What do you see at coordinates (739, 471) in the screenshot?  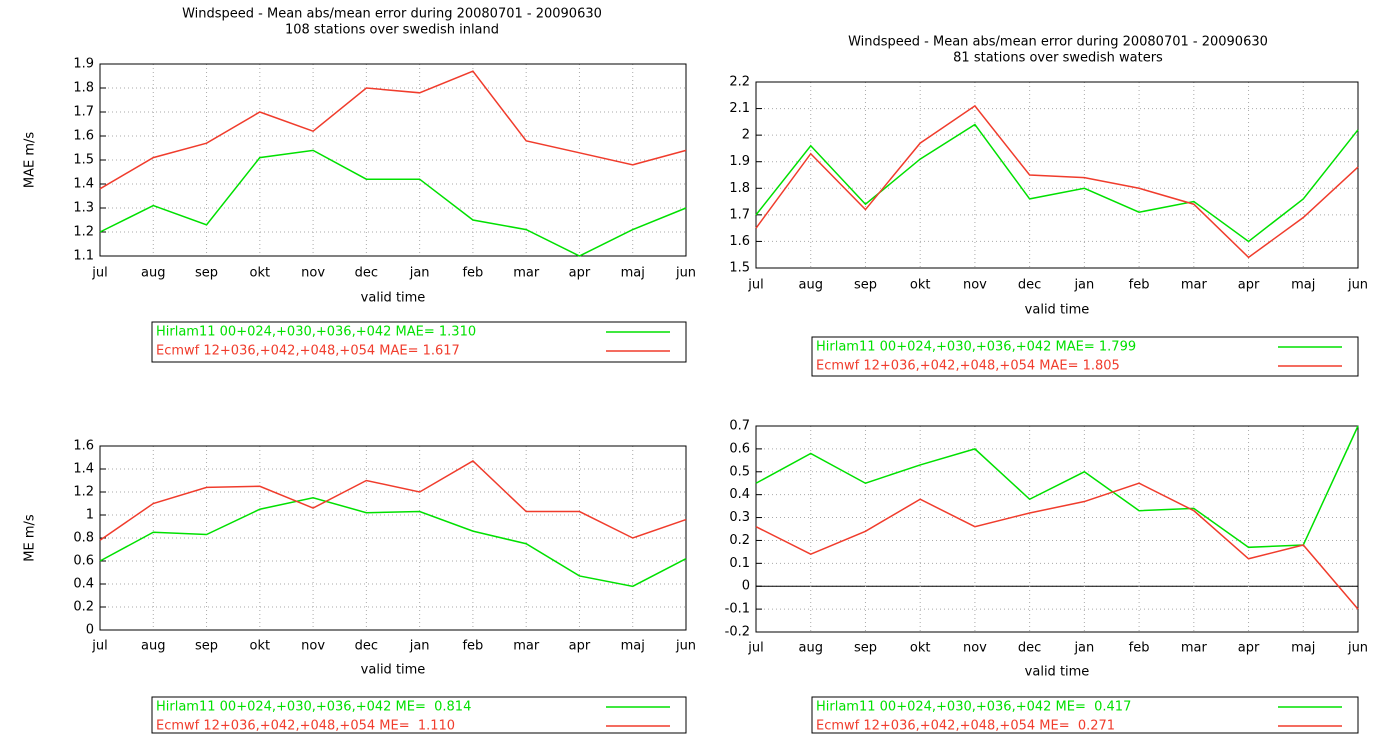 I see `y-tick-label: 0.5` at bounding box center [739, 471].